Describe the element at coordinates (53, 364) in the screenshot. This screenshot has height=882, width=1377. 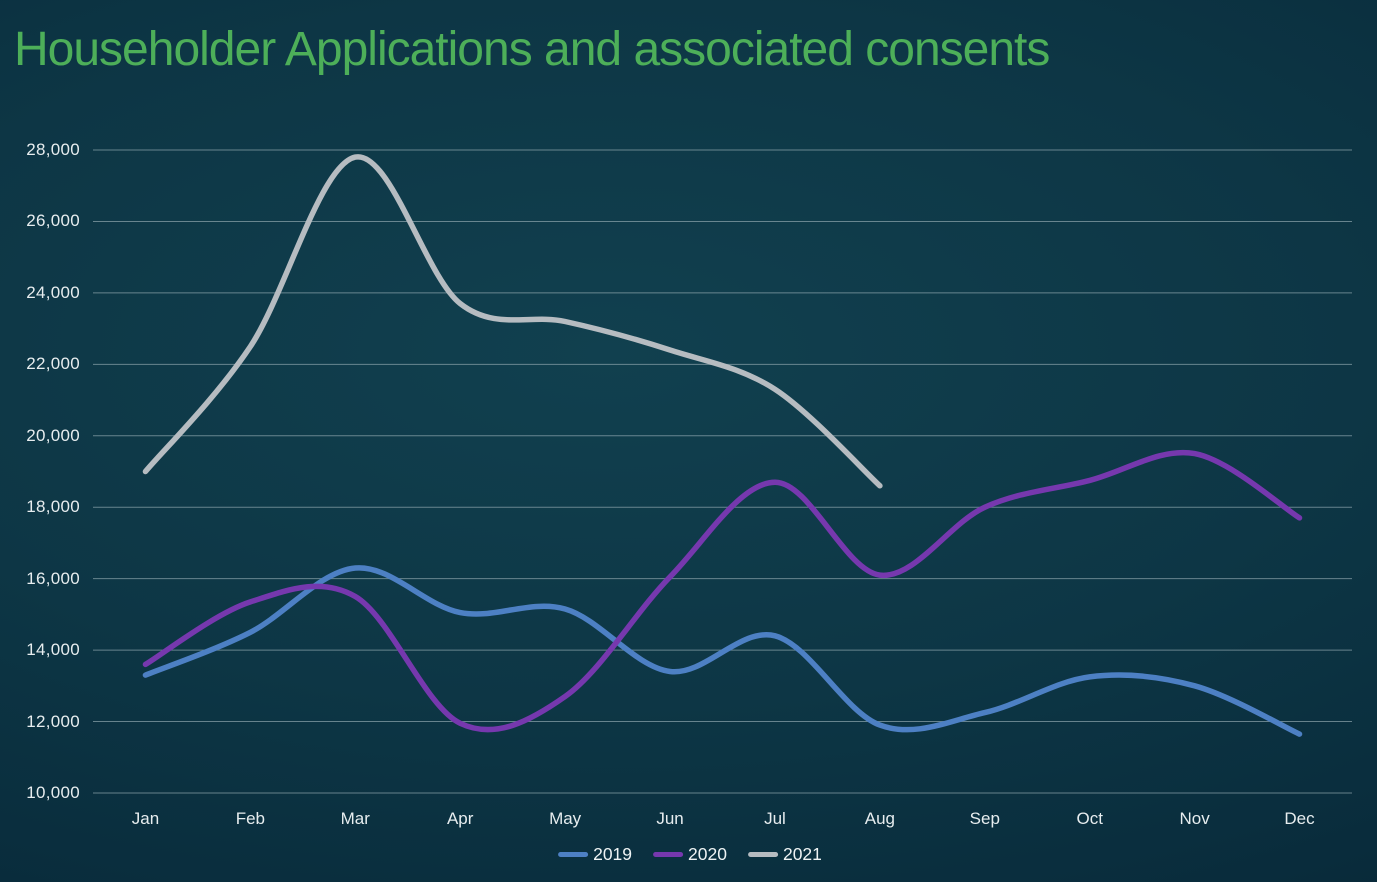
I see `y-axis-label: 22,000` at that location.